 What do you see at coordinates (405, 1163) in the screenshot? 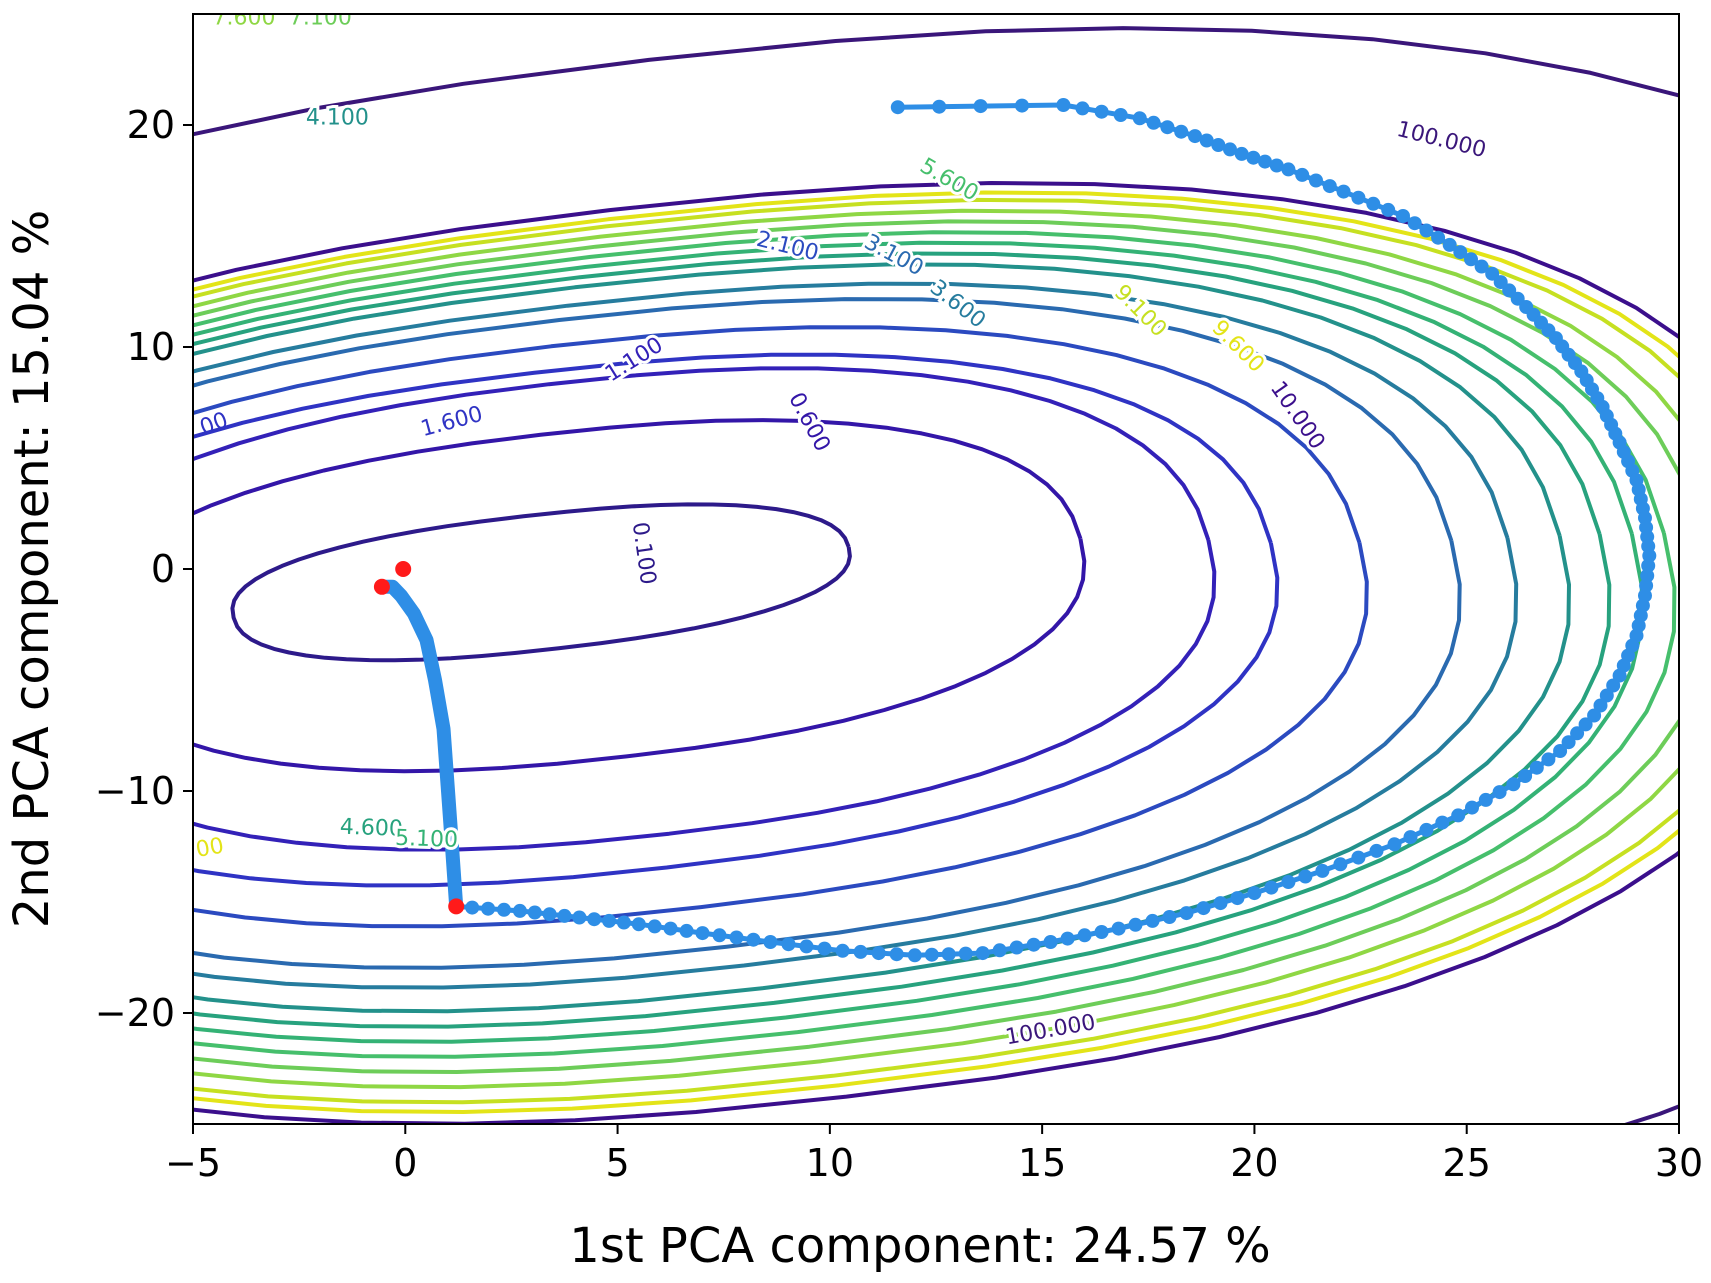
I see `x-tick-label: 0` at bounding box center [405, 1163].